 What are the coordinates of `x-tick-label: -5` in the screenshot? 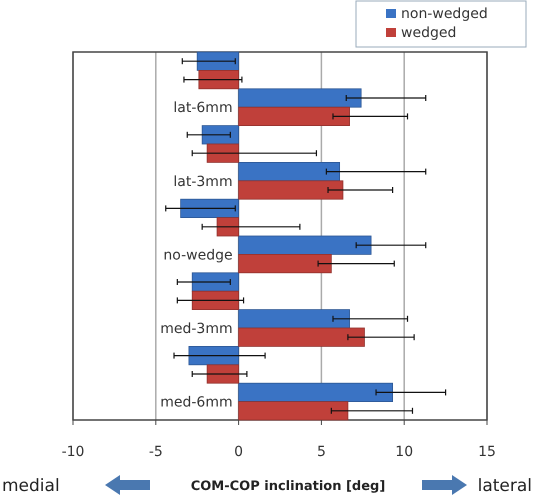 It's located at (155, 452).